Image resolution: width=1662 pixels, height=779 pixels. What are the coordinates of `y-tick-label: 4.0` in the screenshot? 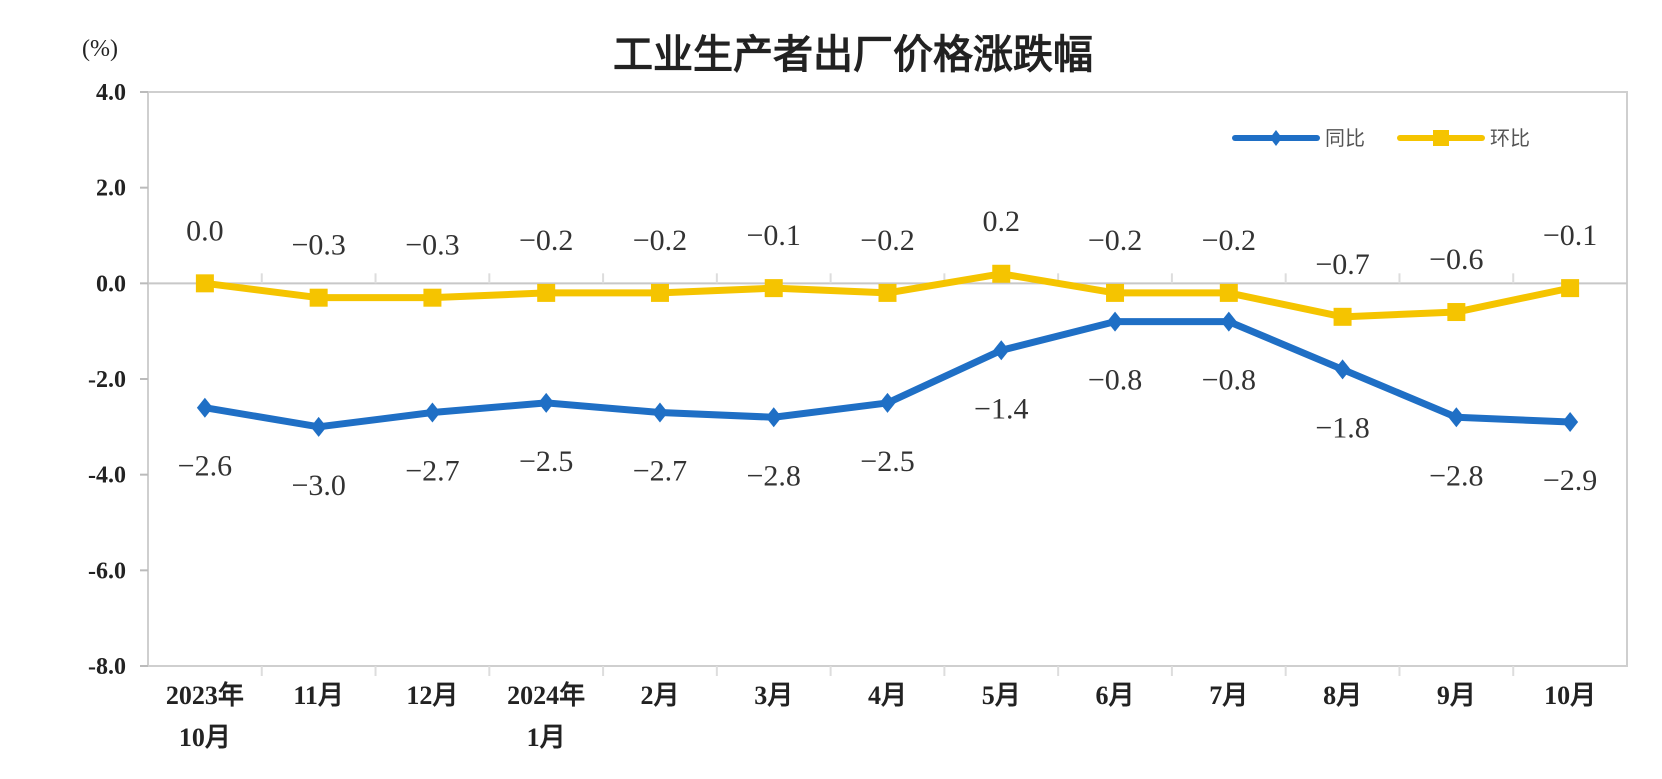 It's located at (111, 93).